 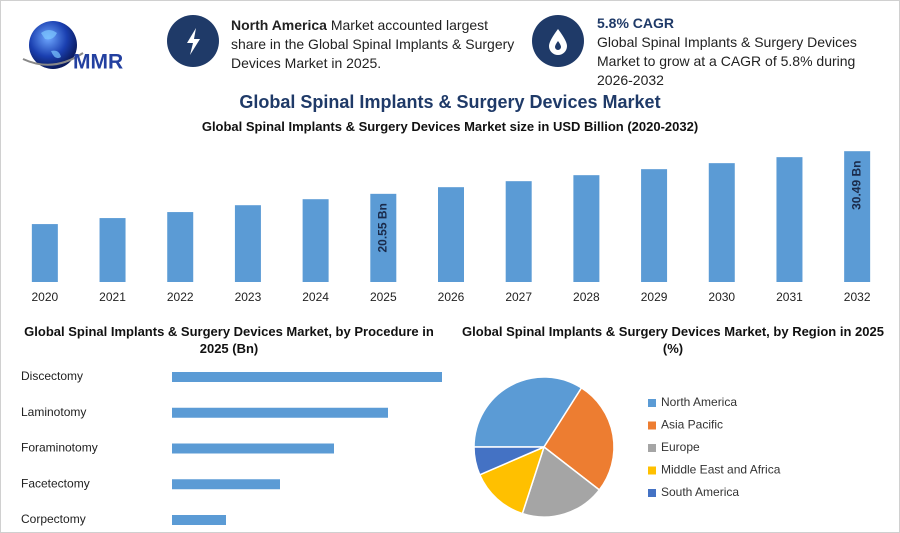 I want to click on x-tick-label: 2026, so click(x=451, y=297).